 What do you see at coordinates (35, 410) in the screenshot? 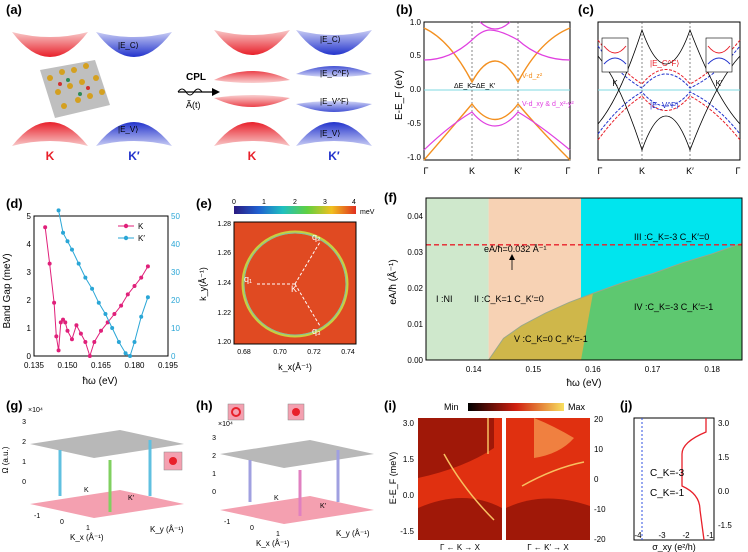
I see `g-scale: ×10⁴` at bounding box center [35, 410].